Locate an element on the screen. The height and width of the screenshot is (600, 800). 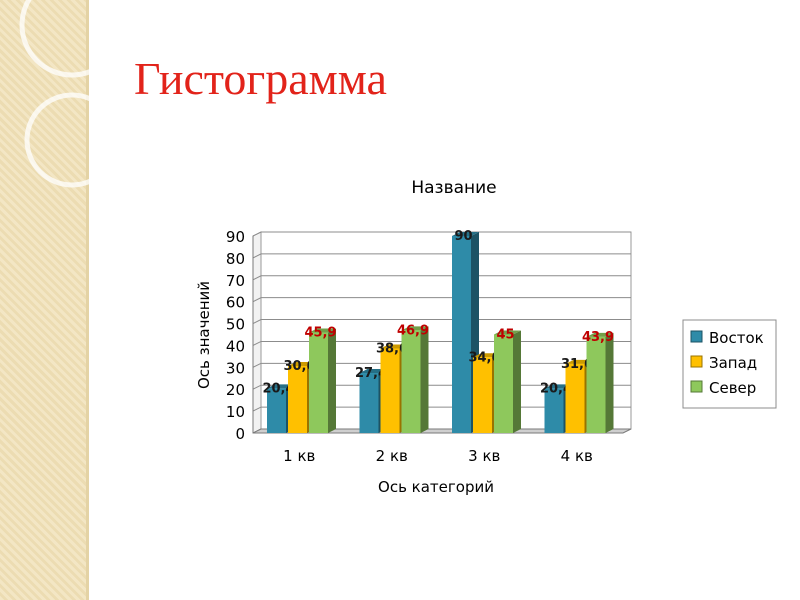
slide-title: Гистограмма is located at coordinates (260, 78).